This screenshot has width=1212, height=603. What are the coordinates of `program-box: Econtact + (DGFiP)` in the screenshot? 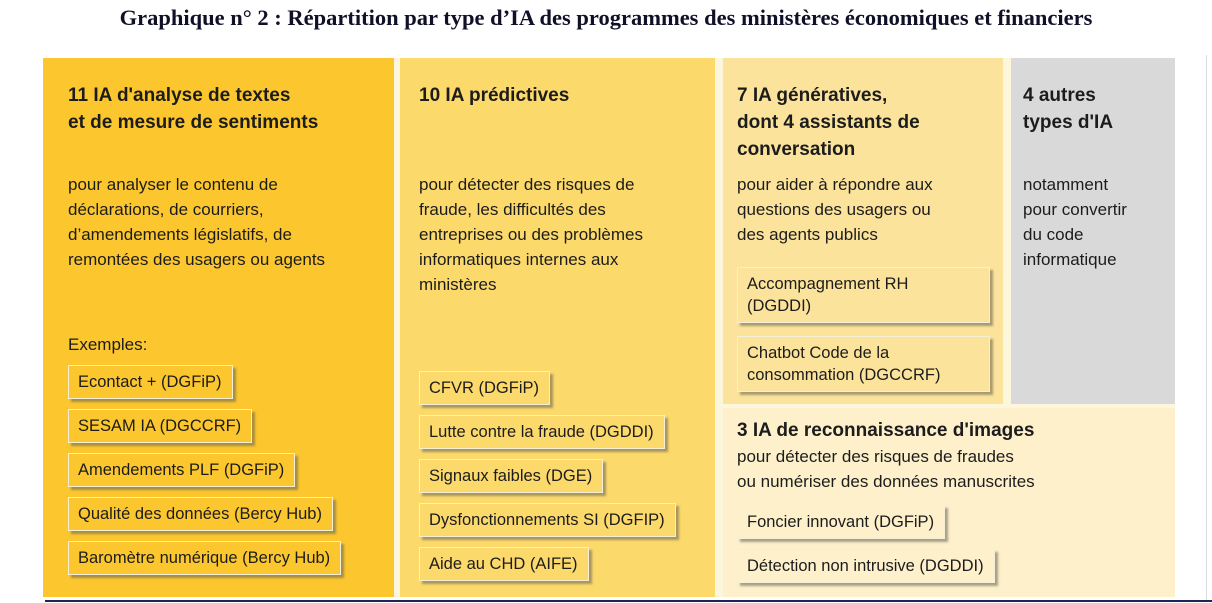 It's located at (150, 382).